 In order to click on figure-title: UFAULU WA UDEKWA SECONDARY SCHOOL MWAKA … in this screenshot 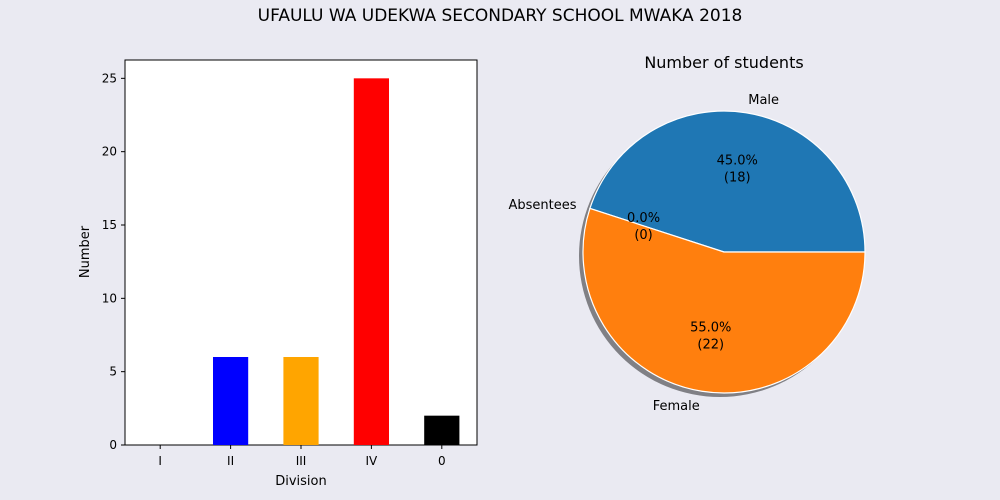, I will do `click(500, 16)`.